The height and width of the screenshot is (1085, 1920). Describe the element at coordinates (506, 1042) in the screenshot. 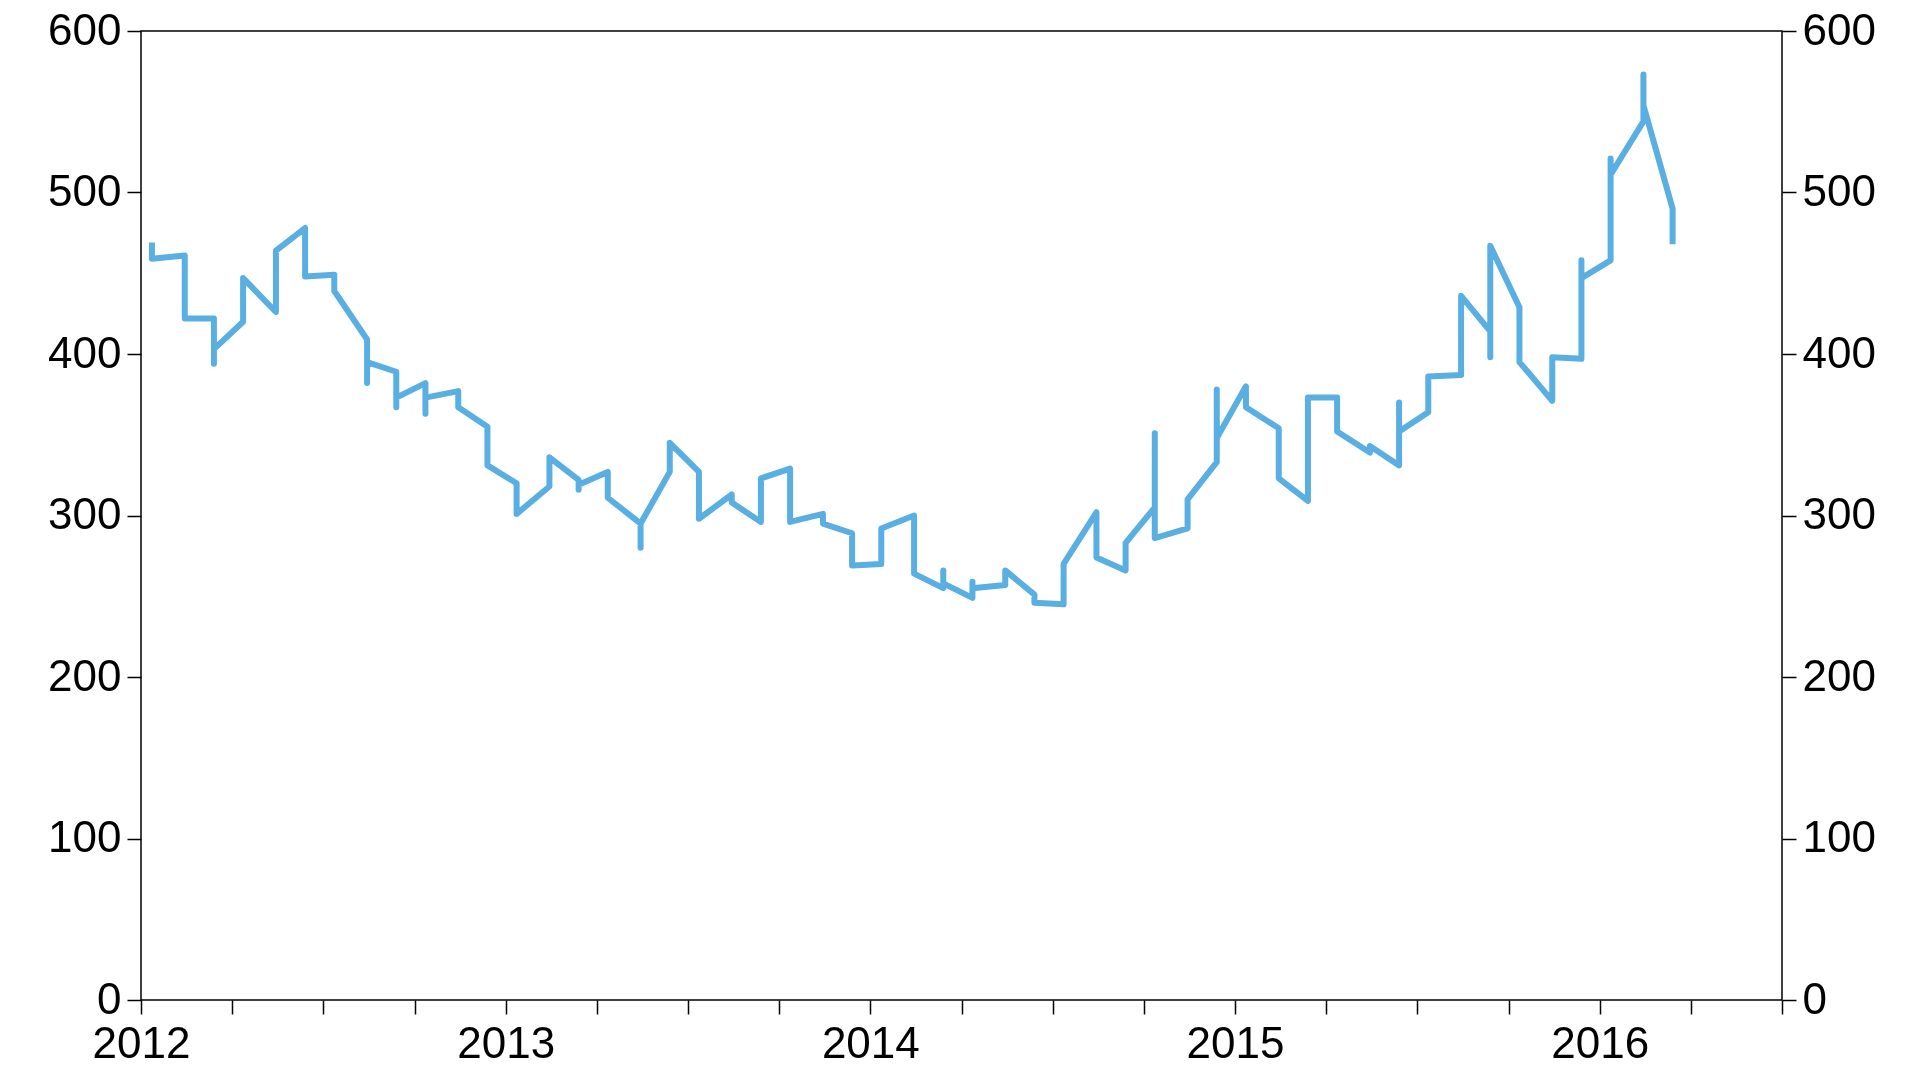

I see `x-tick-label: 2013` at that location.